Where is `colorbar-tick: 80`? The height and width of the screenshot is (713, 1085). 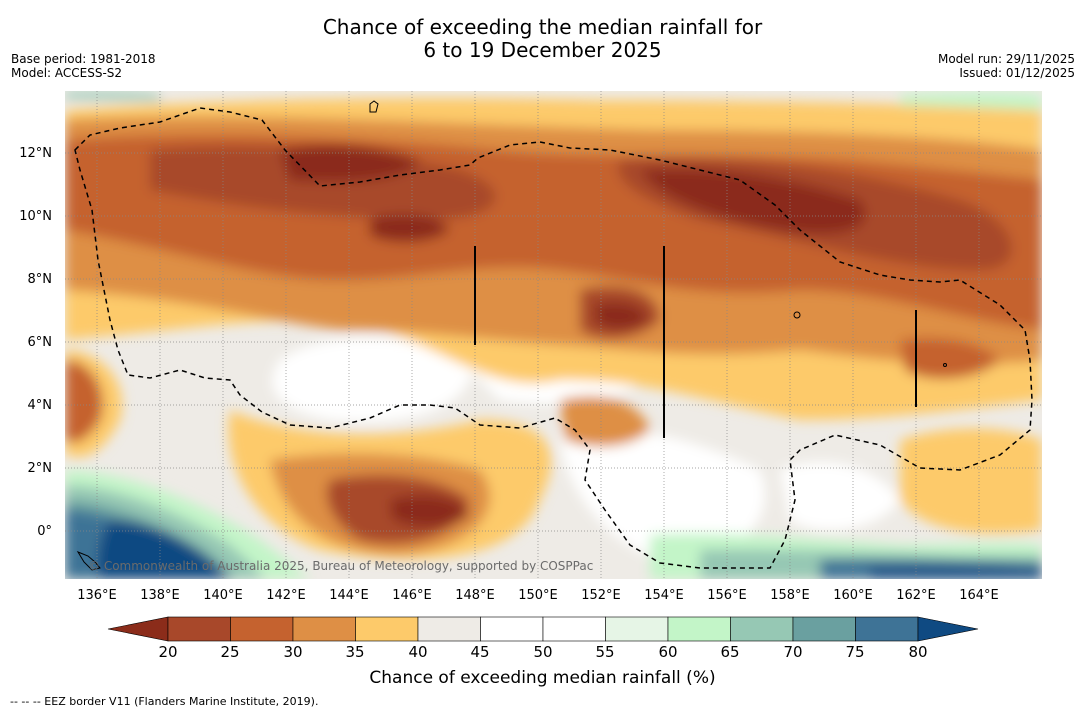
colorbar-tick: 80 is located at coordinates (918, 652).